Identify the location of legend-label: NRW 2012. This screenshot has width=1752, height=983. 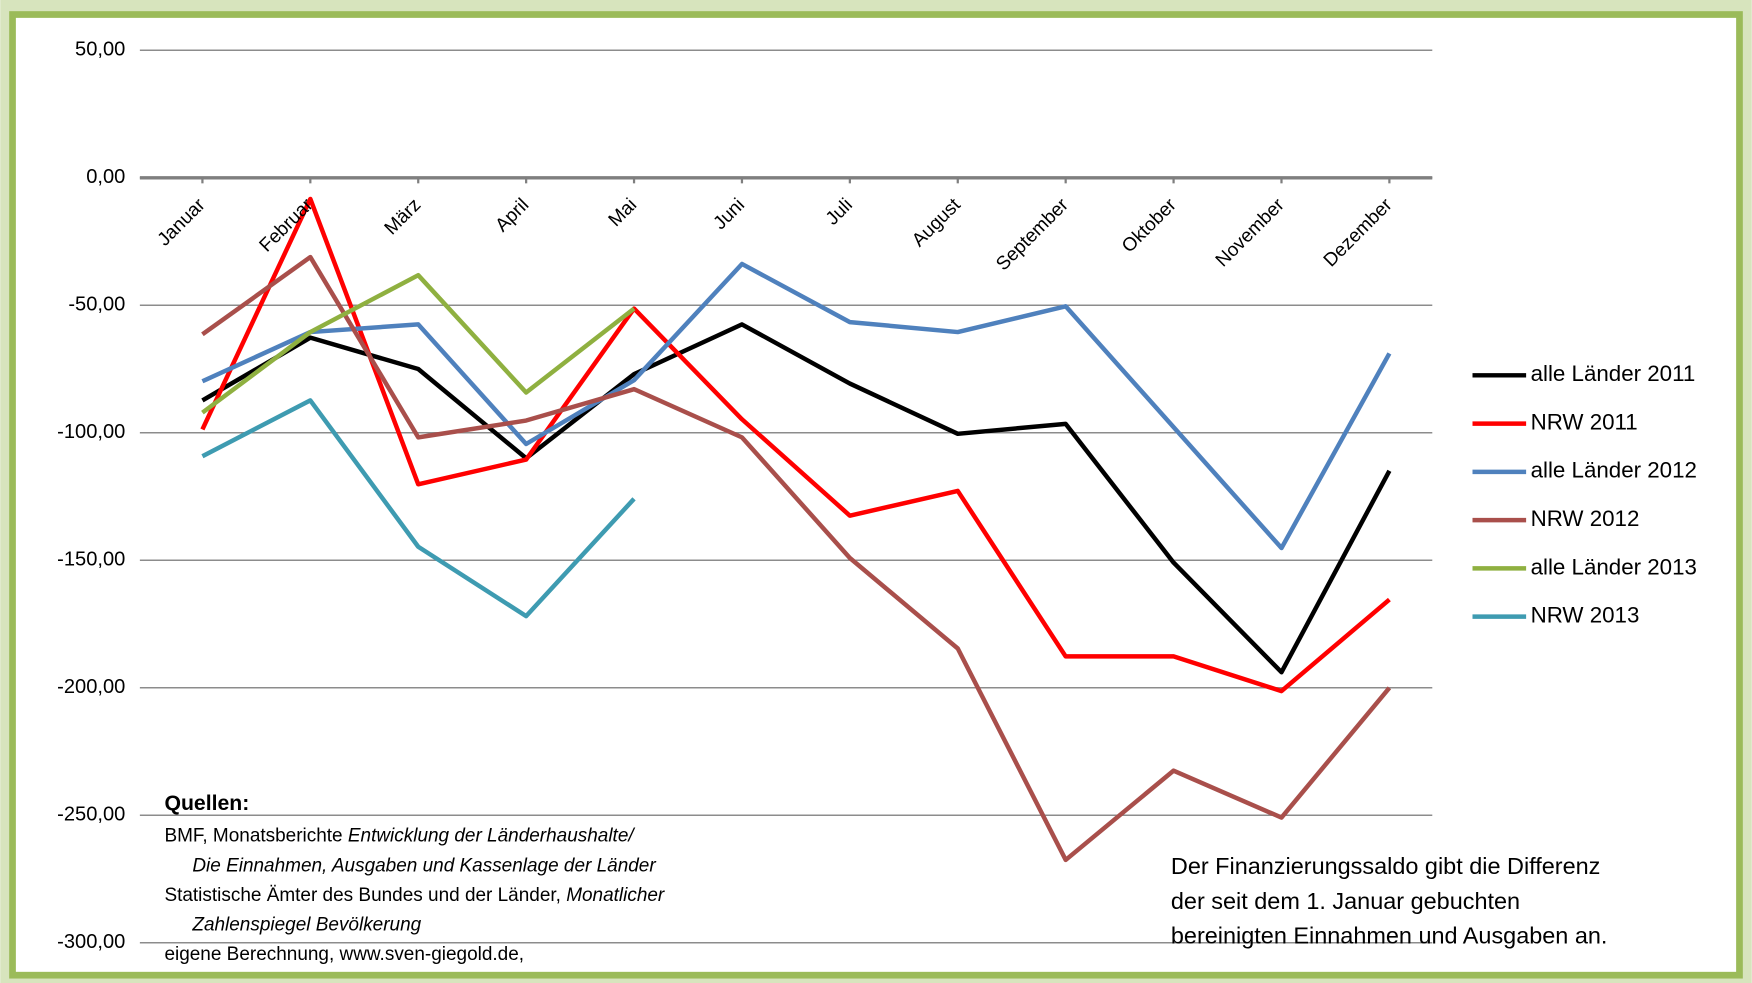
(1585, 518).